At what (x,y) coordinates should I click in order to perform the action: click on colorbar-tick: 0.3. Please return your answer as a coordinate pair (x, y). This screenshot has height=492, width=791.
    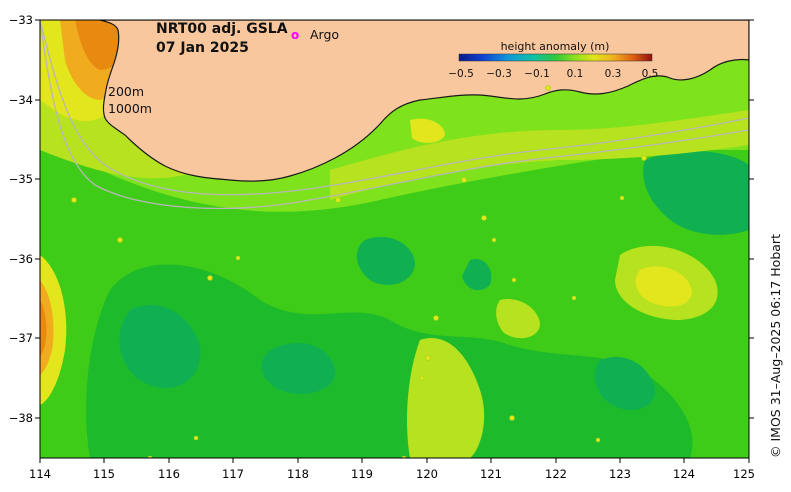
    Looking at the image, I should click on (613, 74).